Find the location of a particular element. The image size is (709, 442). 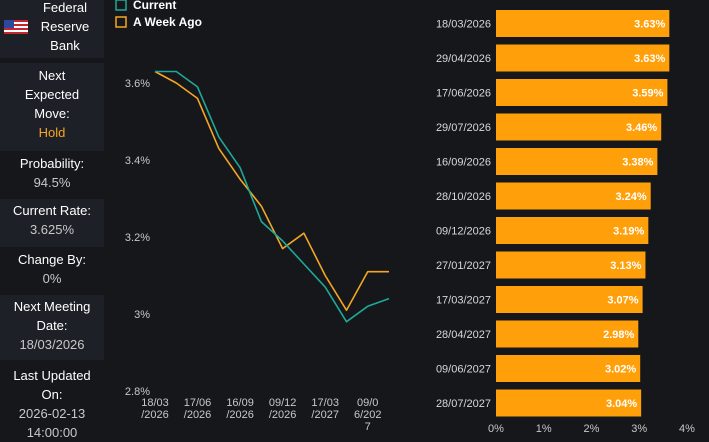

bar-value-label: 2.98% is located at coordinates (618, 335).